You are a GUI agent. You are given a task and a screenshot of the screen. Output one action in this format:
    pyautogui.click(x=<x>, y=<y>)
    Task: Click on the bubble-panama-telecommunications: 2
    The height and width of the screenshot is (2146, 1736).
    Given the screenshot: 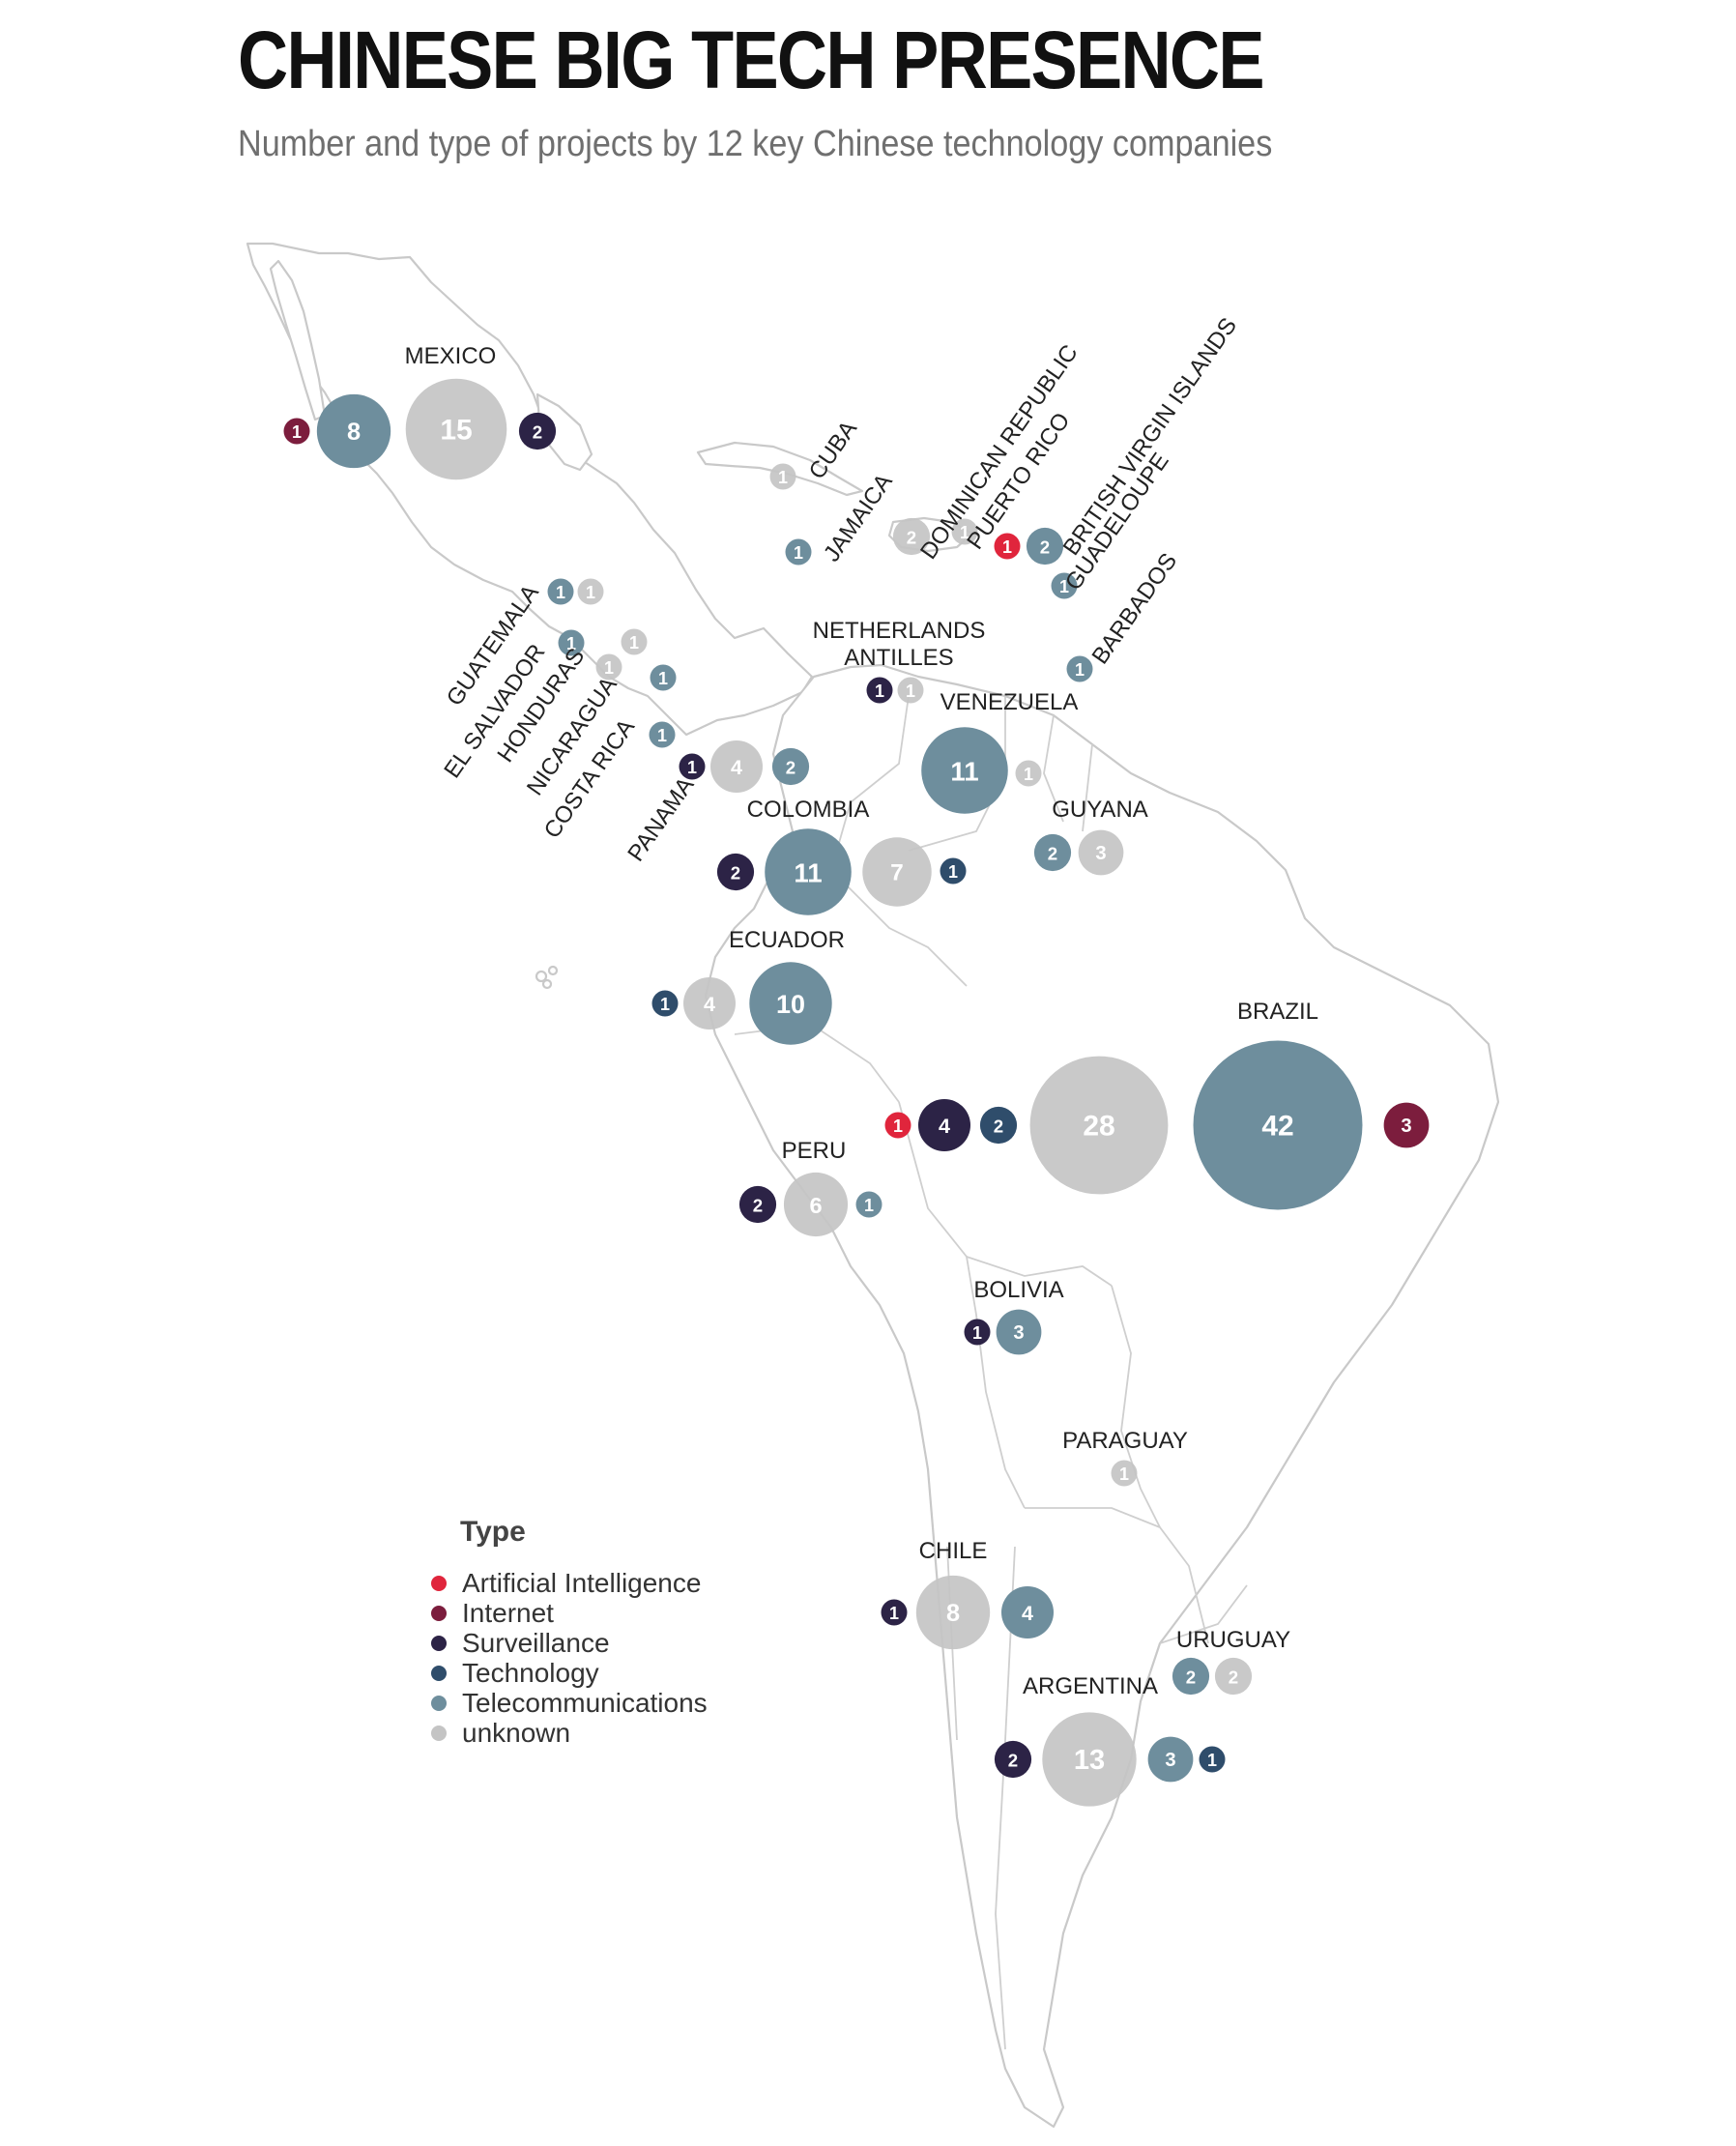 What is the action you would take?
    pyautogui.click(x=790, y=767)
    